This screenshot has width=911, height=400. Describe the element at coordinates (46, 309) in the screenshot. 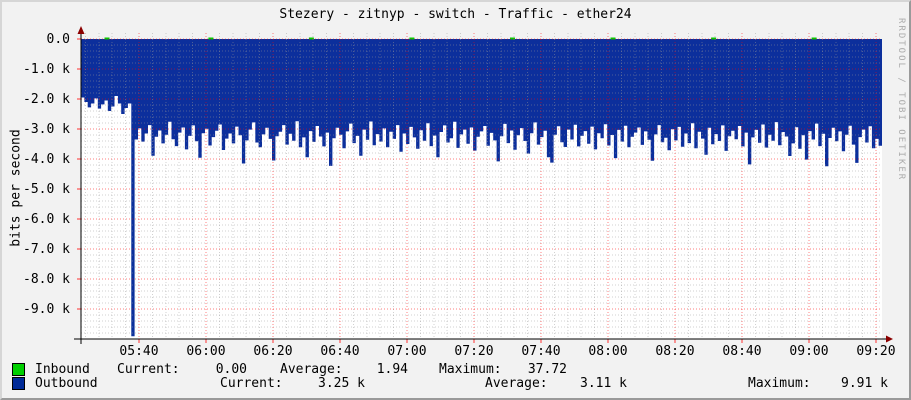

I see `y-tick-label: -9.0 k` at that location.